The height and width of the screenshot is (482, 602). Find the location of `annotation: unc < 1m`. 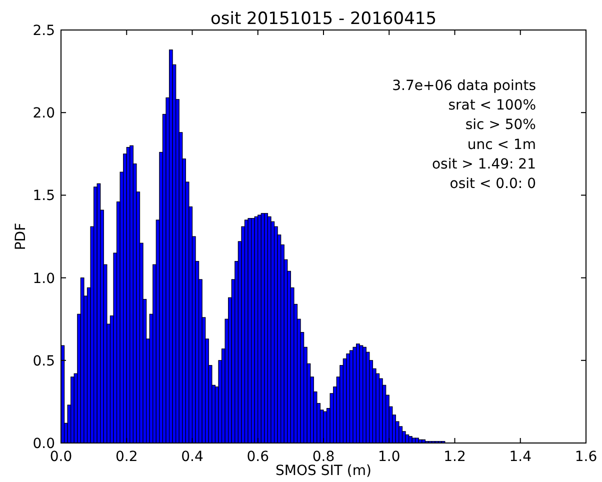

annotation: unc < 1m is located at coordinates (501, 144).